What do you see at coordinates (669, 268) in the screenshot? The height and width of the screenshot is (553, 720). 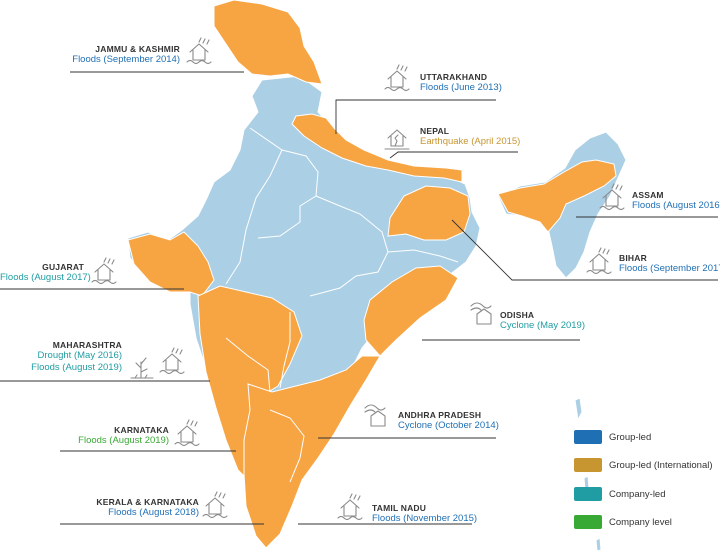 I see `event-text: Floods (September 2017)` at bounding box center [669, 268].